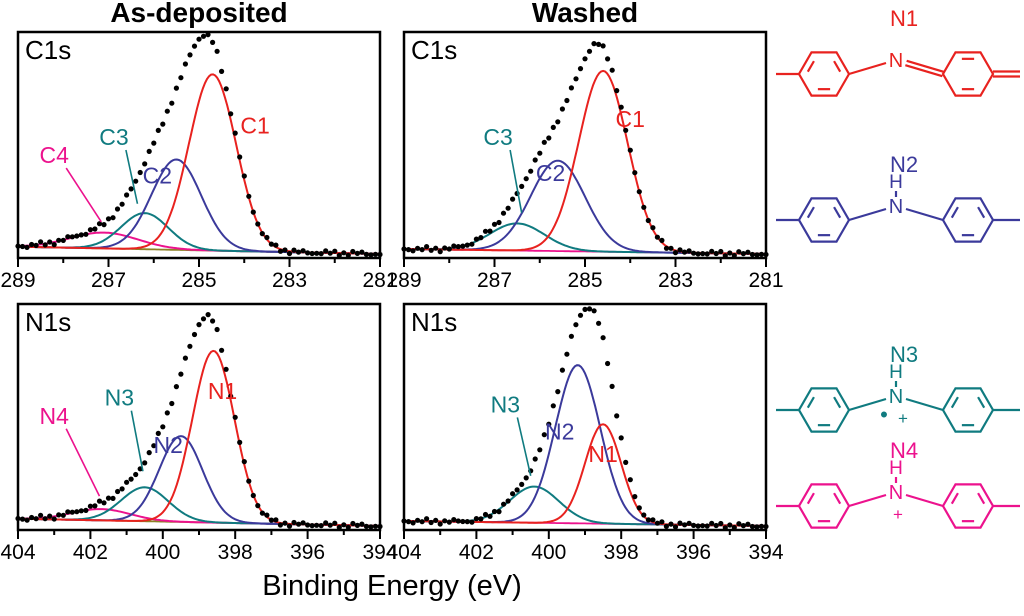 Image resolution: width=1024 pixels, height=616 pixels. Describe the element at coordinates (904, 450) in the screenshot. I see `structure-label-N4: N4` at that location.